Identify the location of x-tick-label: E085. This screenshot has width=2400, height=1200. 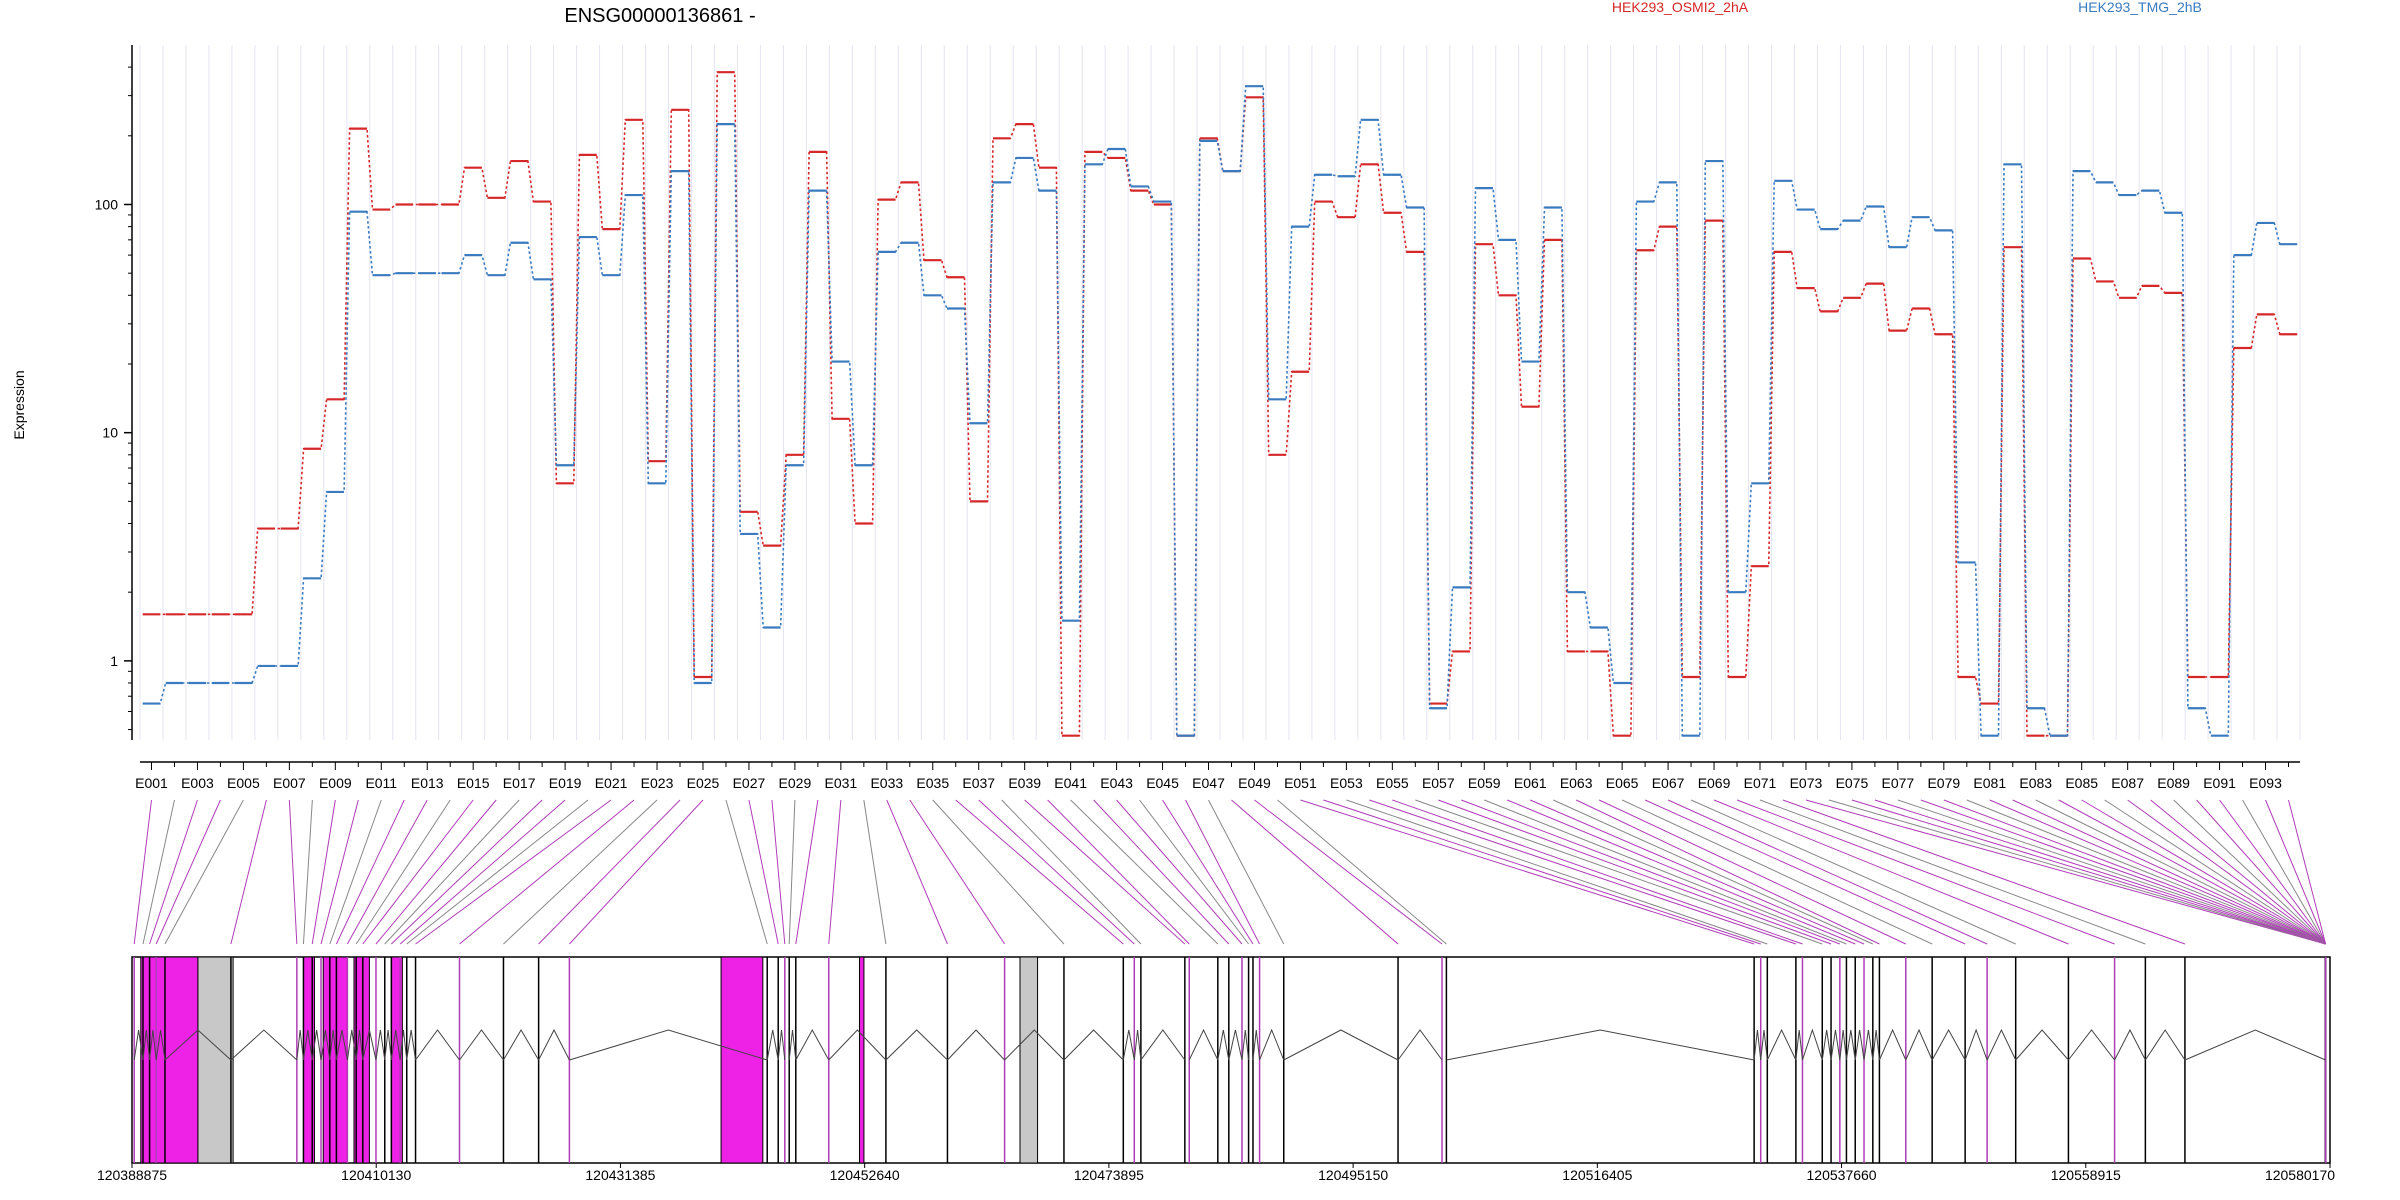
(2081, 783).